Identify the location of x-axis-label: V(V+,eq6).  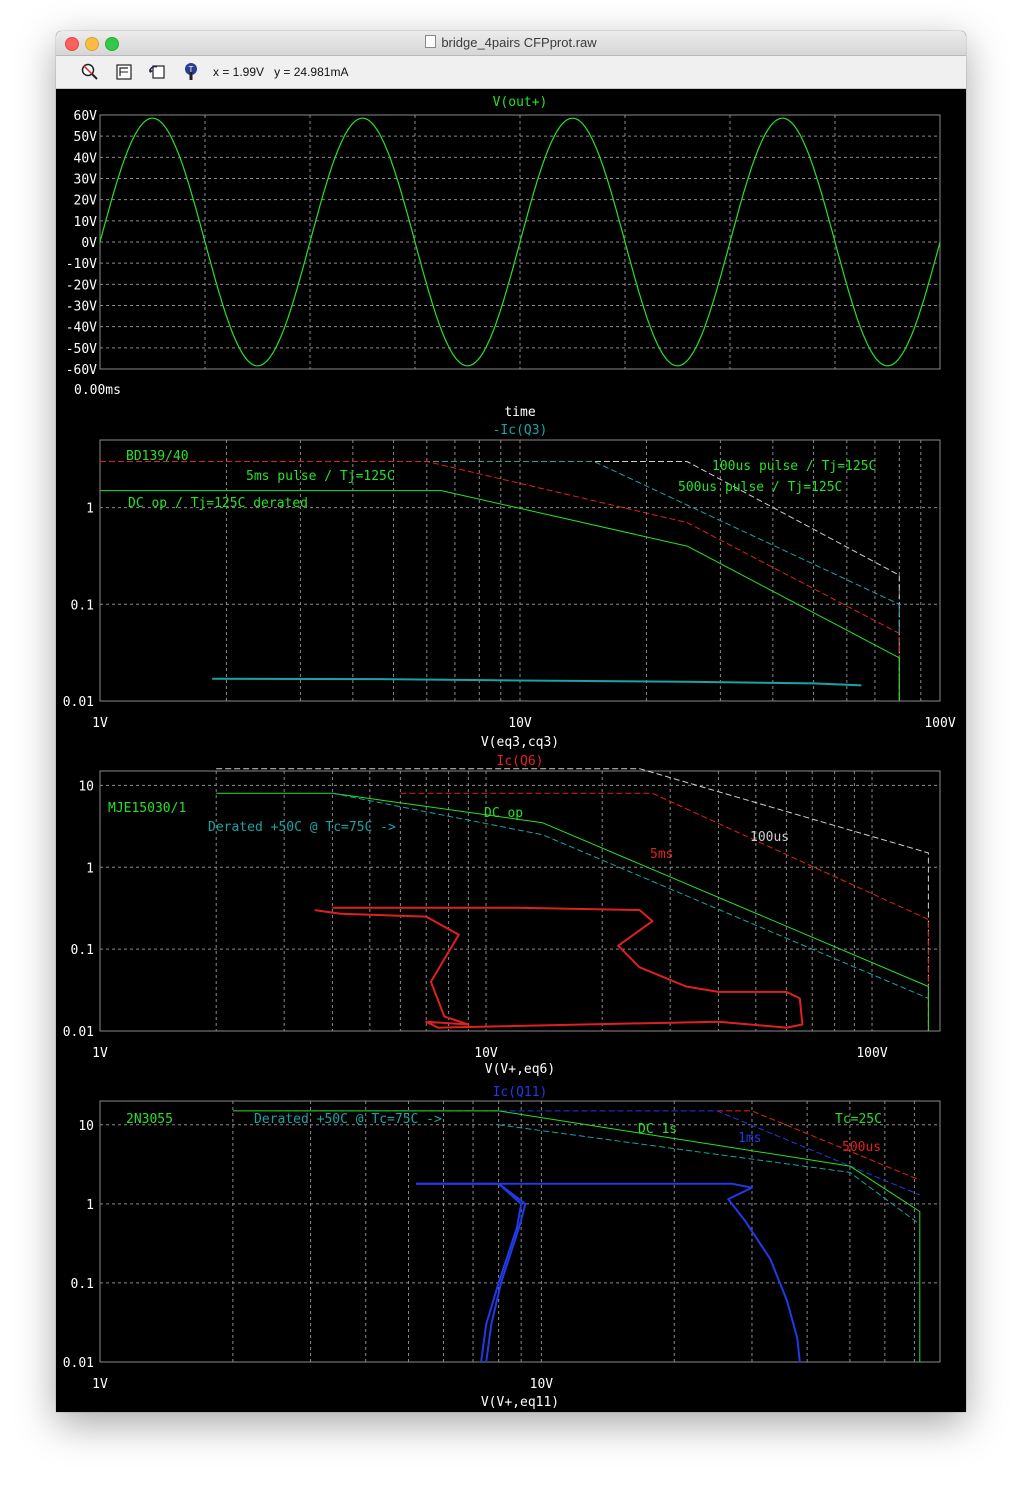
(520, 1069).